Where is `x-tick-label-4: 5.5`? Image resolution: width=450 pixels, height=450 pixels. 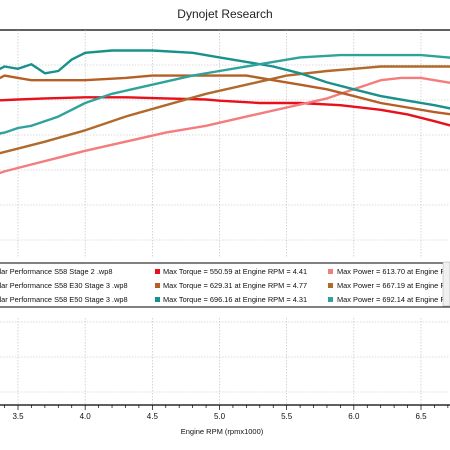 x-tick-label-4: 5.5 is located at coordinates (287, 416).